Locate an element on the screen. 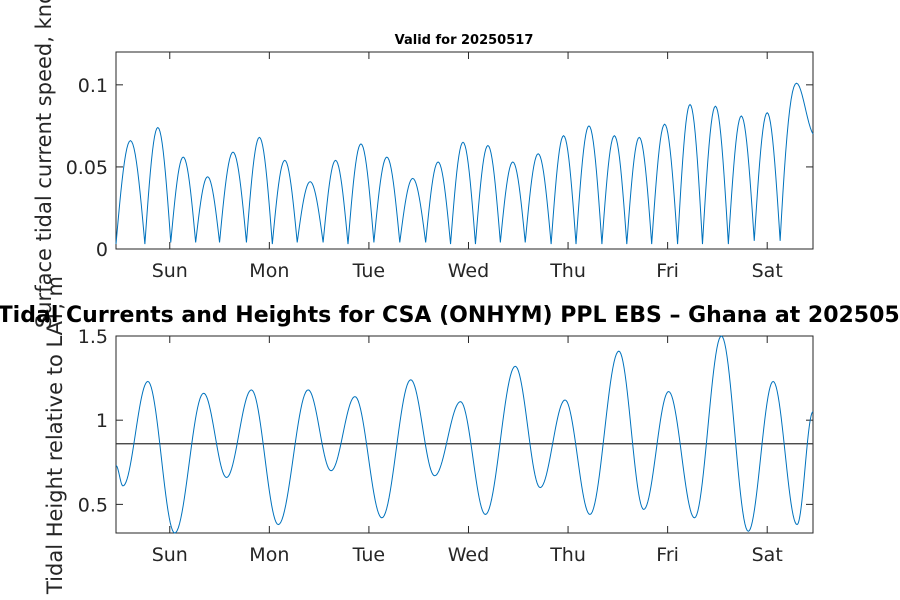  current-speed-x-tick-label: Tue is located at coordinates (368, 271).